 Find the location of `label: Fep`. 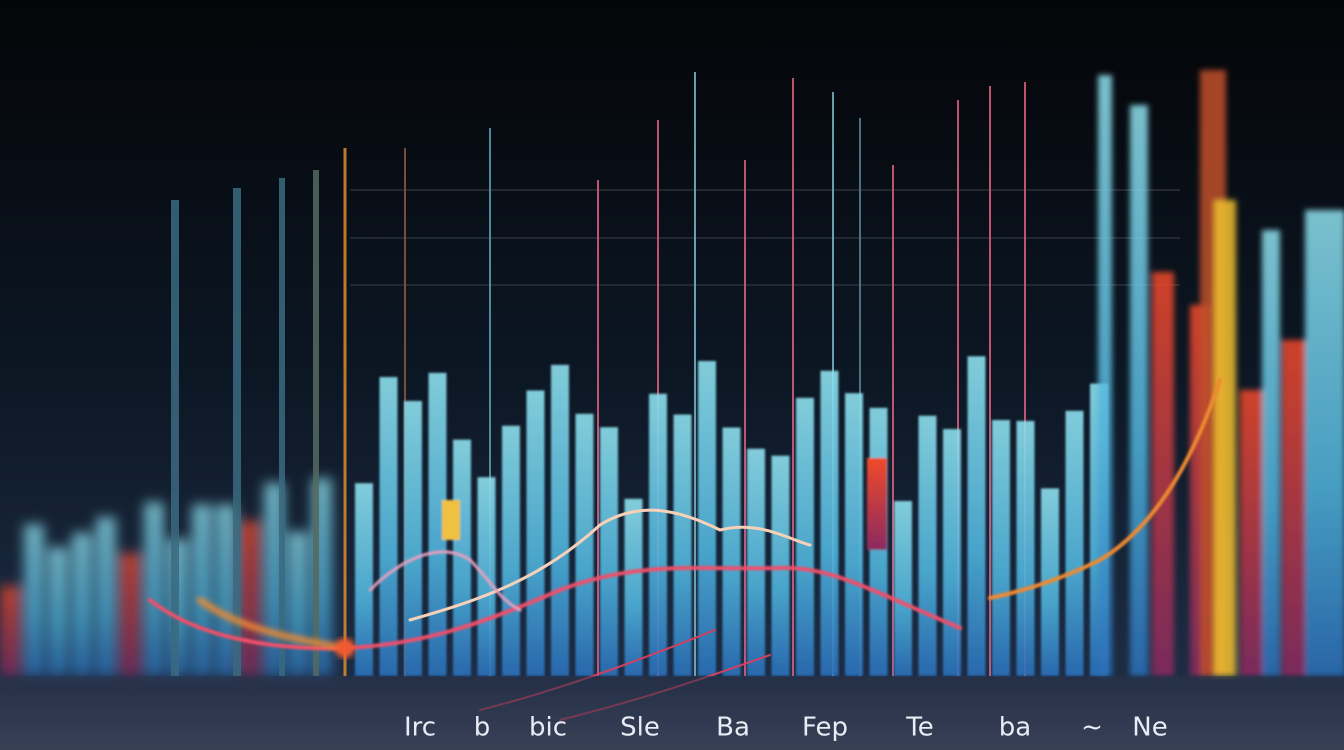

label: Fep is located at coordinates (825, 728).